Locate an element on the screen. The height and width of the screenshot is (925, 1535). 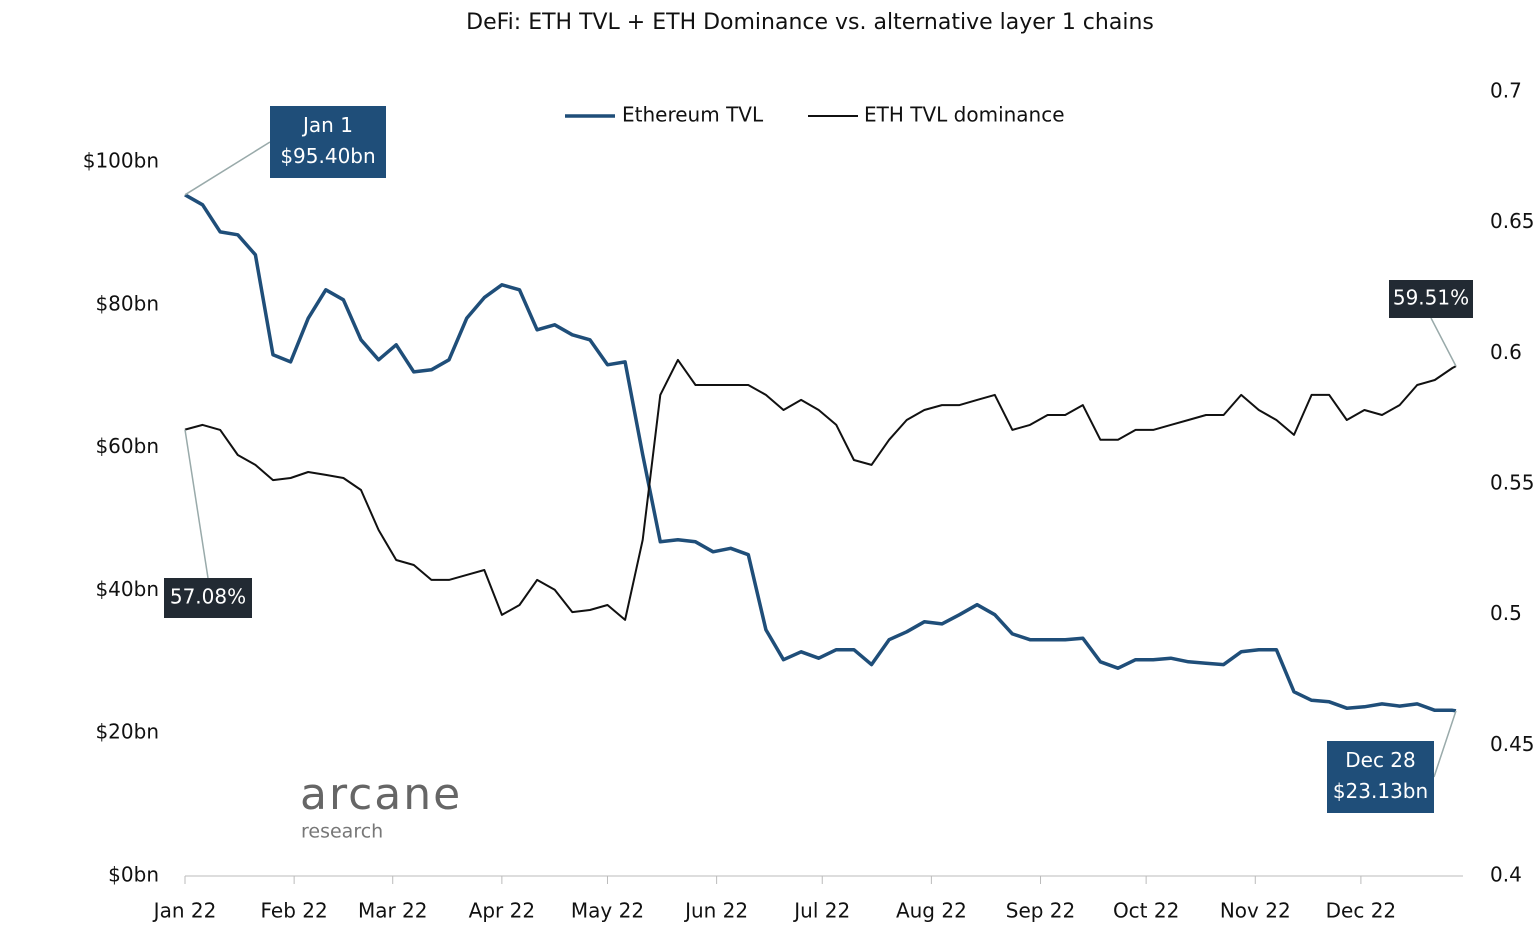
x-tick-label: Aug 22 is located at coordinates (931, 911).